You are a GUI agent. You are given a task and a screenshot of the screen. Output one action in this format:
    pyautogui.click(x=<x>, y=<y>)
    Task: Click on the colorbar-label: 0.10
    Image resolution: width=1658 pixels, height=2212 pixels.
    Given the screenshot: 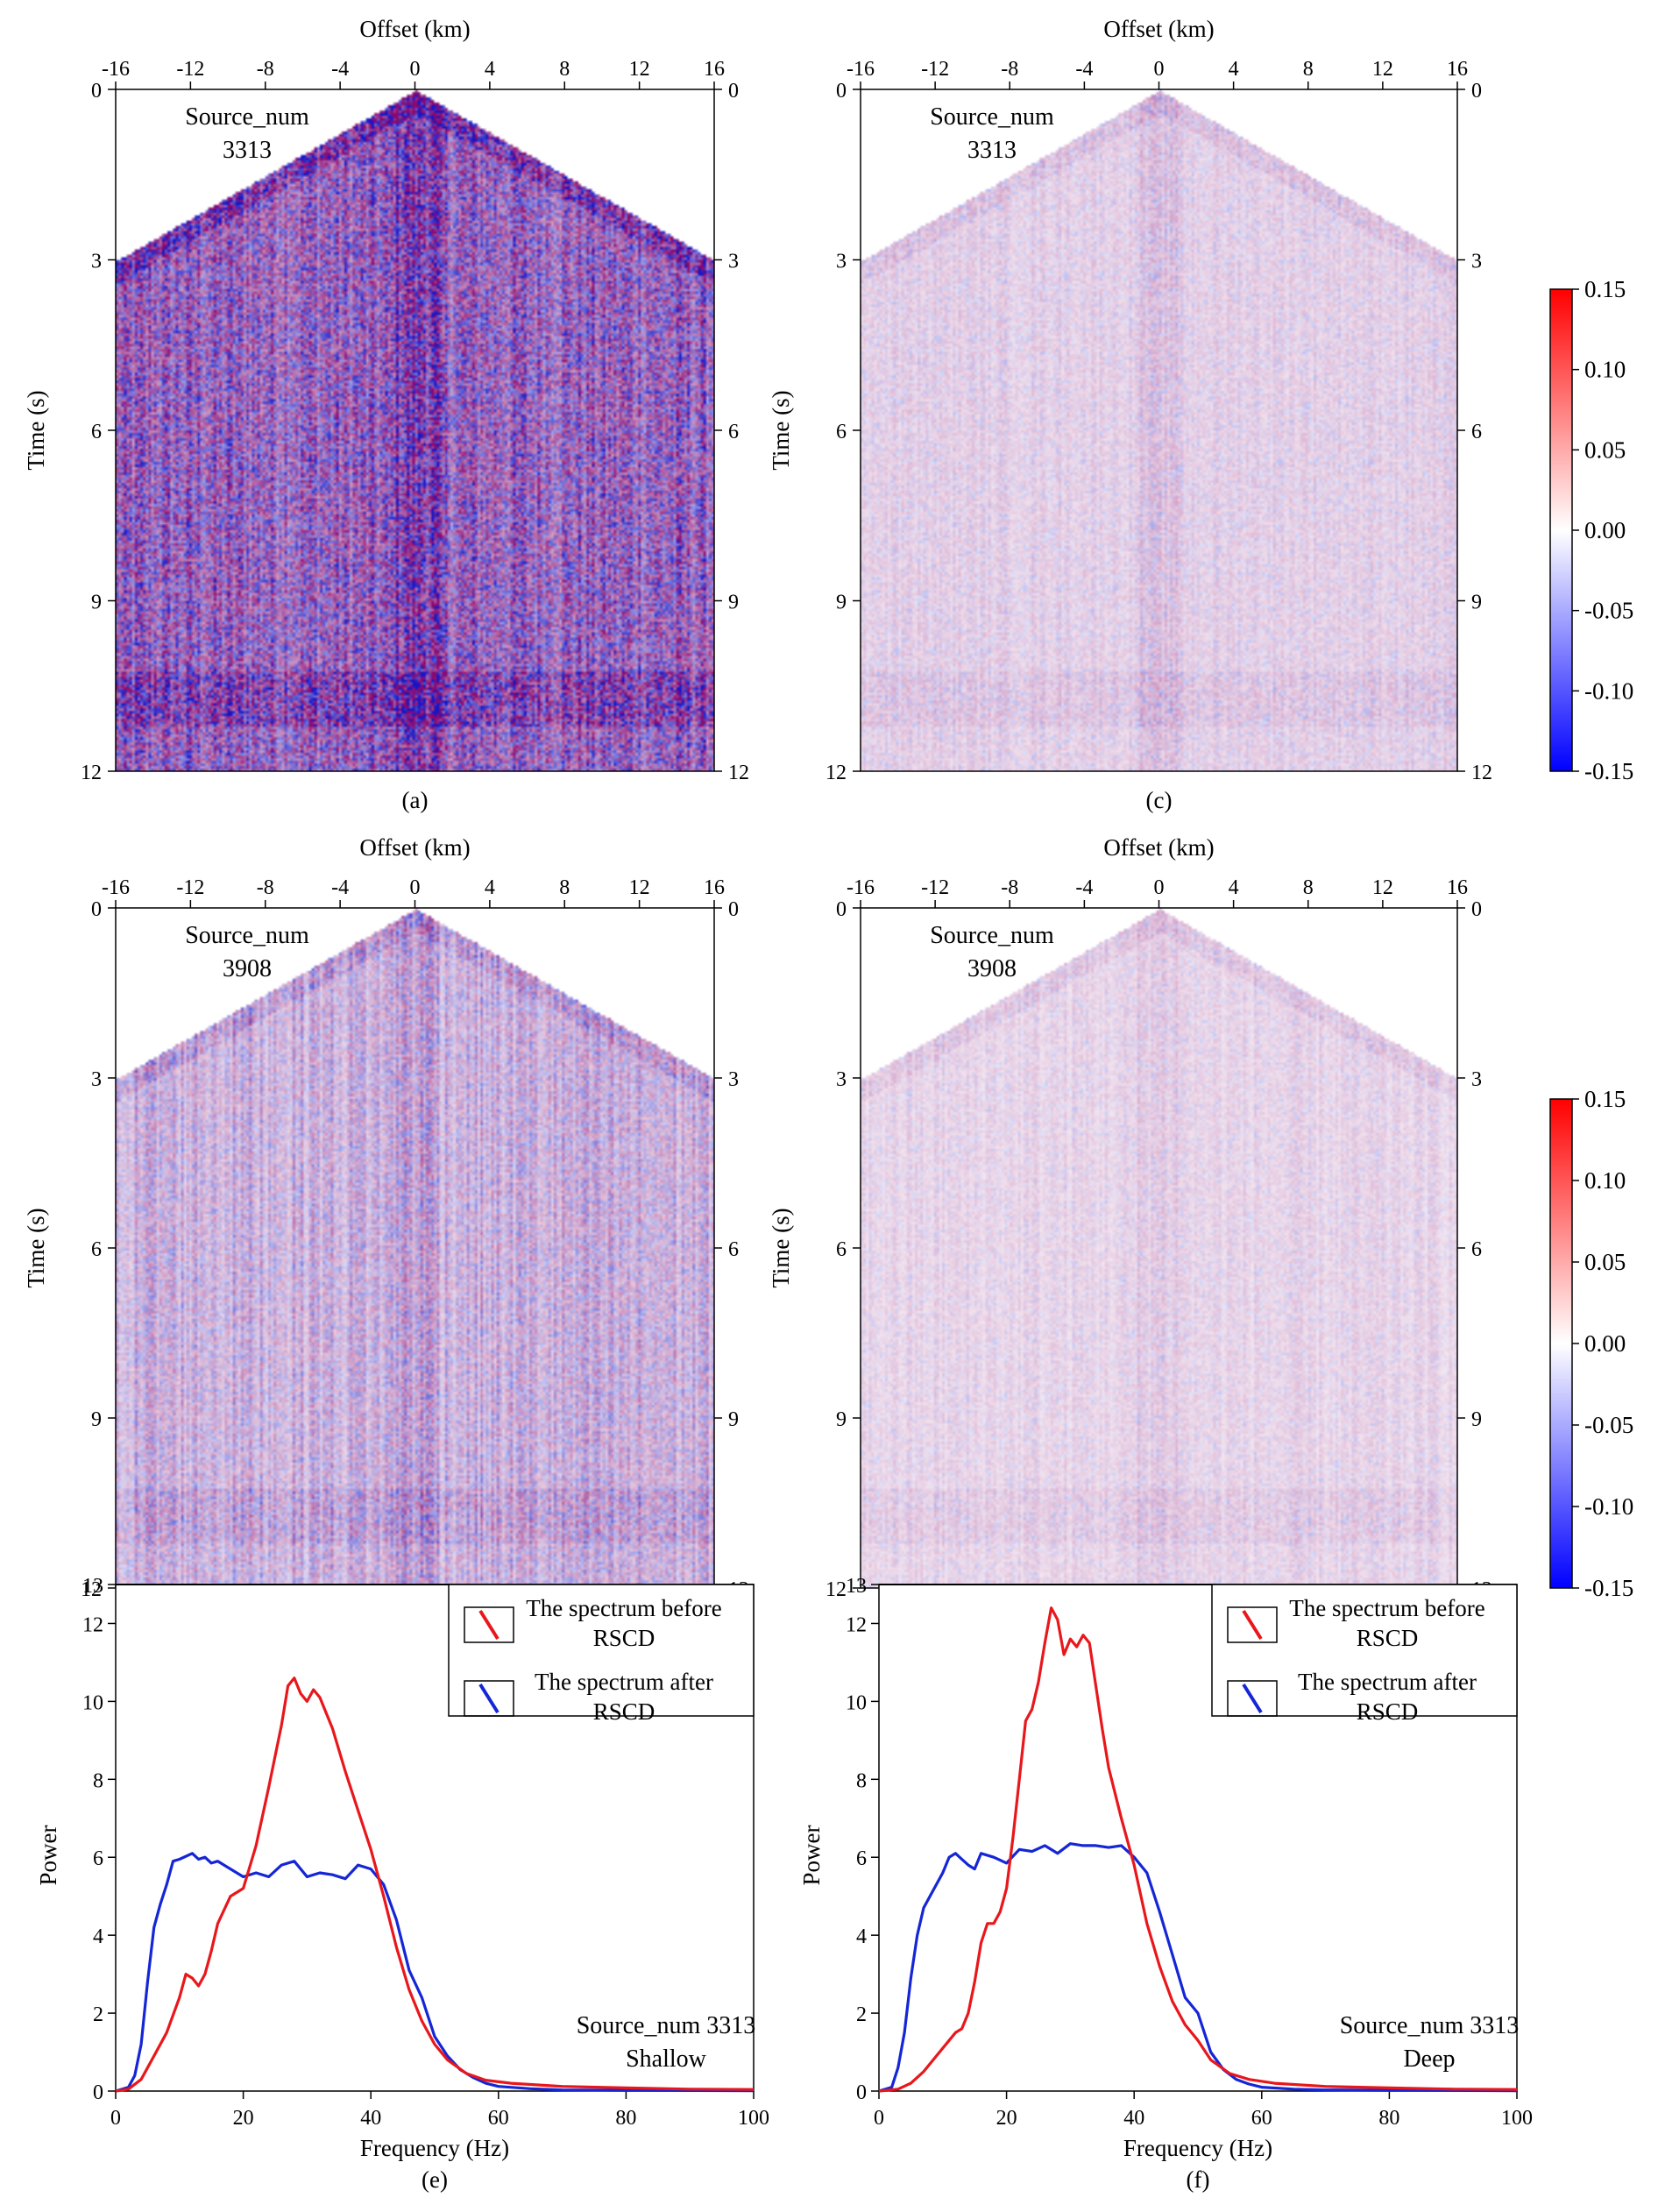 What is the action you would take?
    pyautogui.click(x=1605, y=370)
    